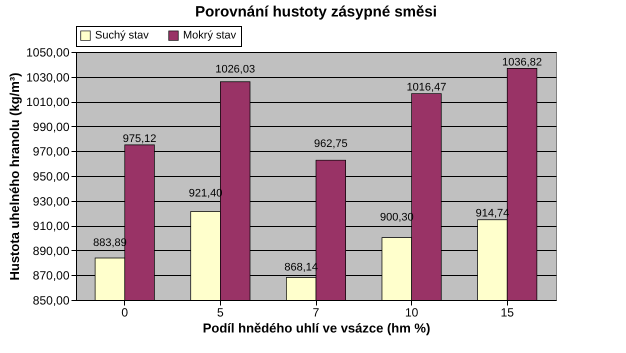 The height and width of the screenshot is (353, 626). I want to click on x-axis-title: Podíl hnědého uhlí ve vsázce (hm %), so click(316, 328).